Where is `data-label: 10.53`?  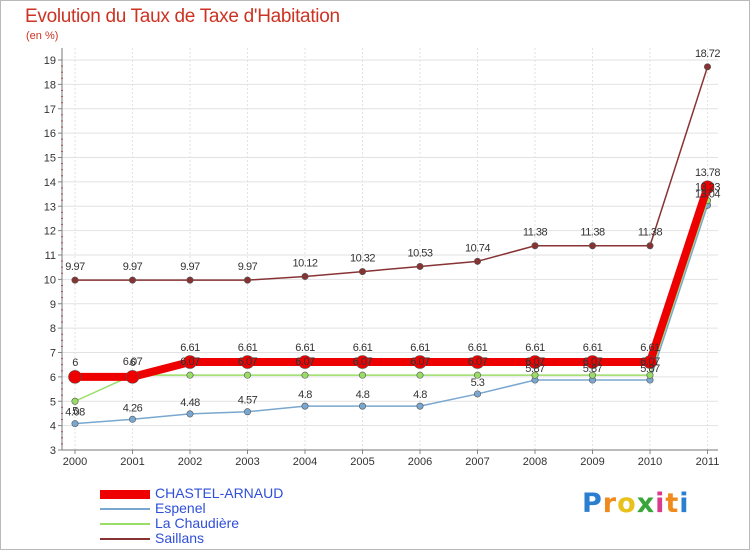
data-label: 10.53 is located at coordinates (419, 253).